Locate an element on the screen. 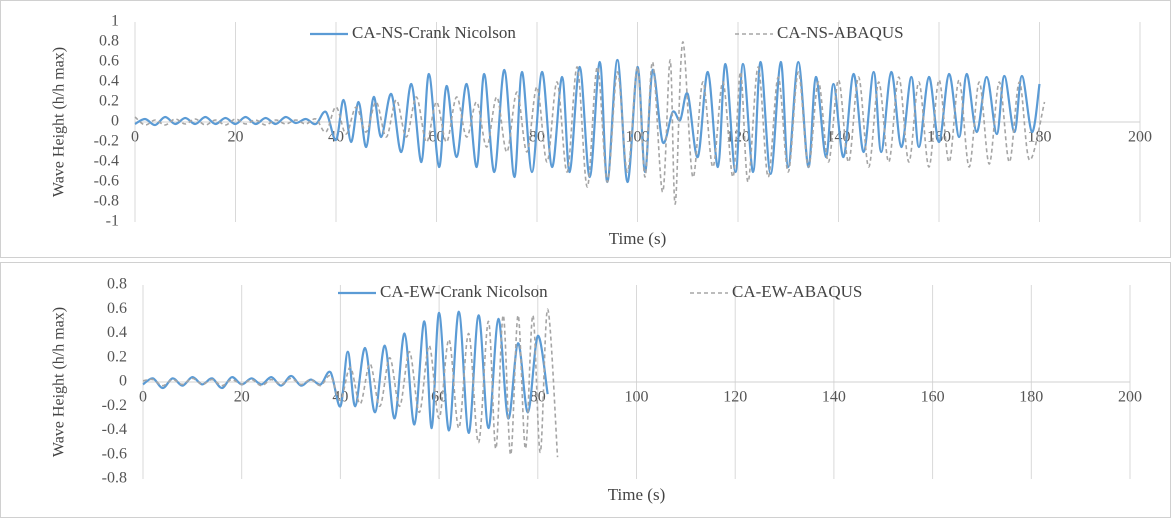  y-tick-label: -1 is located at coordinates (112, 221).